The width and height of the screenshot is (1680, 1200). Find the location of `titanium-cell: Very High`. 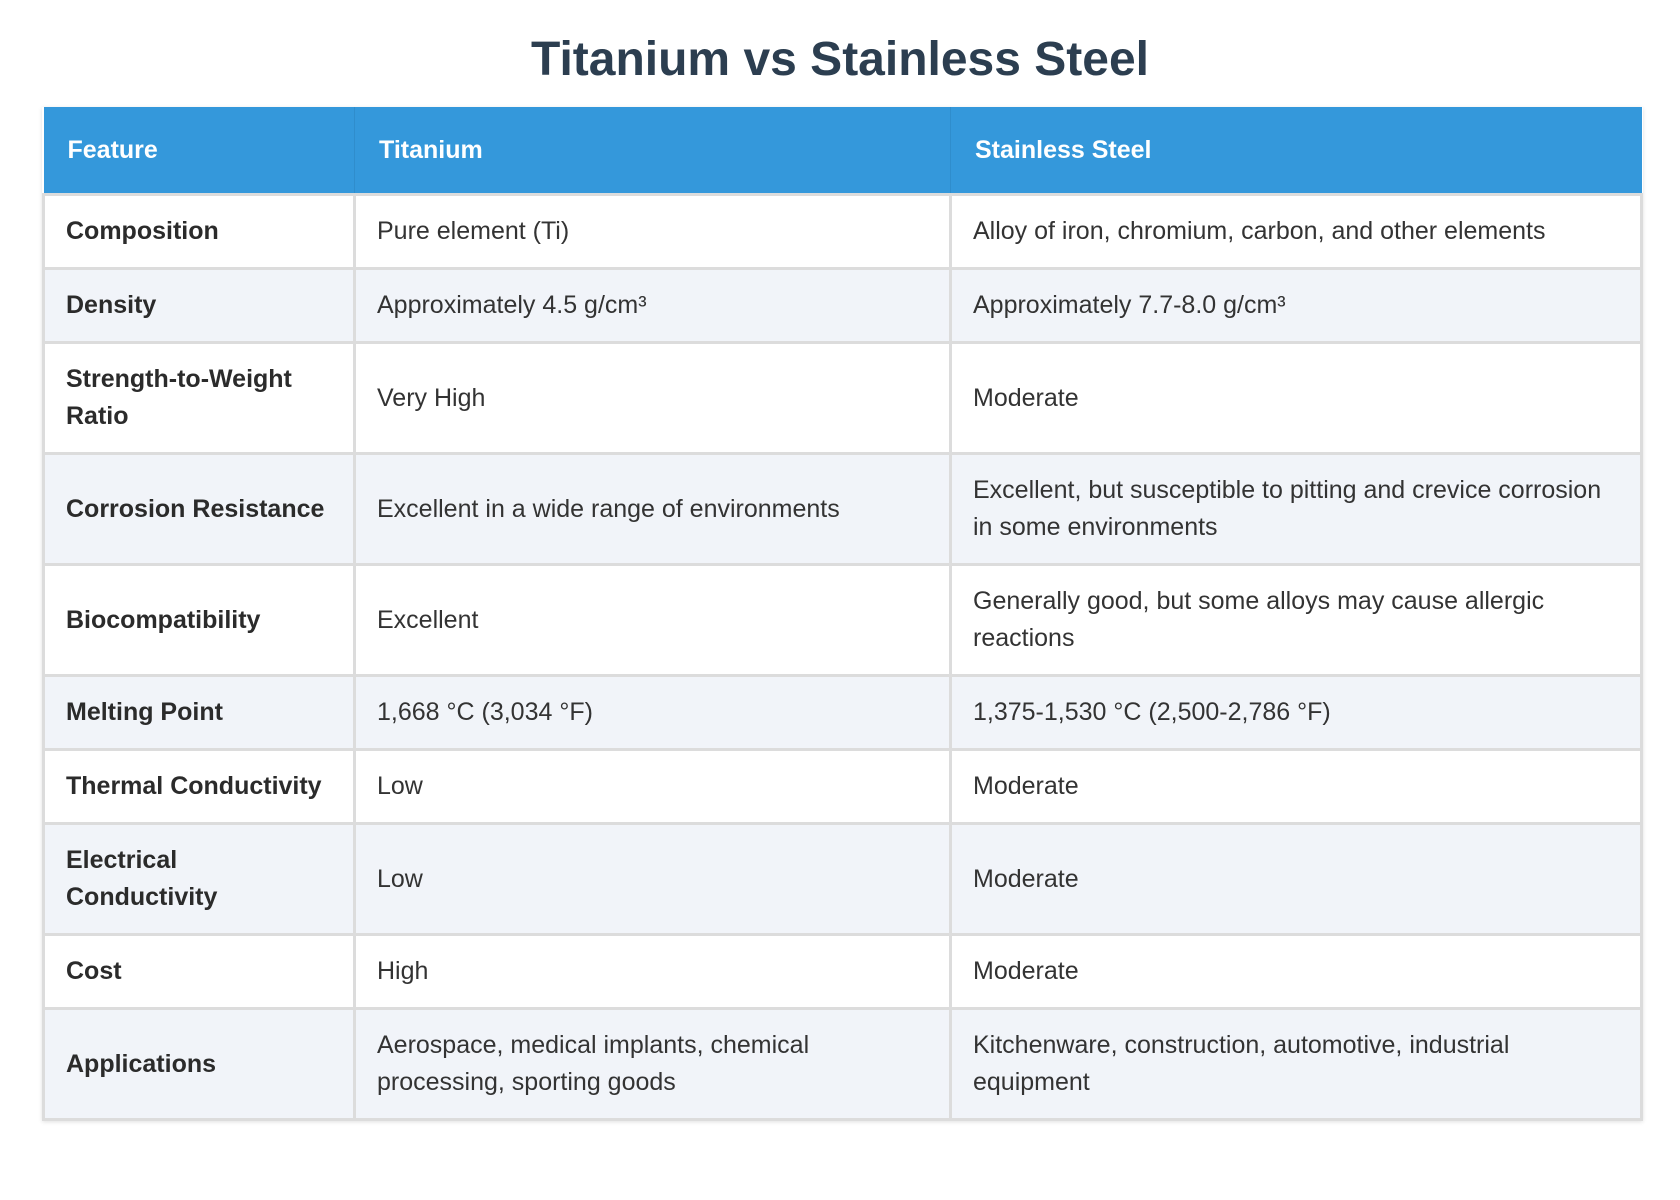

titanium-cell: Very High is located at coordinates (652, 398).